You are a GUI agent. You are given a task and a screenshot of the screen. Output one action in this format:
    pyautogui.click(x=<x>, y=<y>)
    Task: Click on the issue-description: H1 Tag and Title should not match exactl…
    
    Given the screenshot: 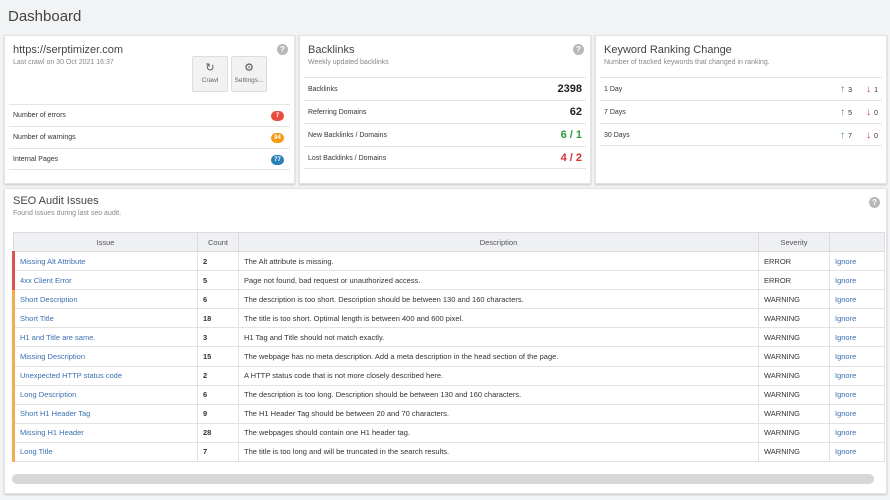 What is the action you would take?
    pyautogui.click(x=498, y=337)
    